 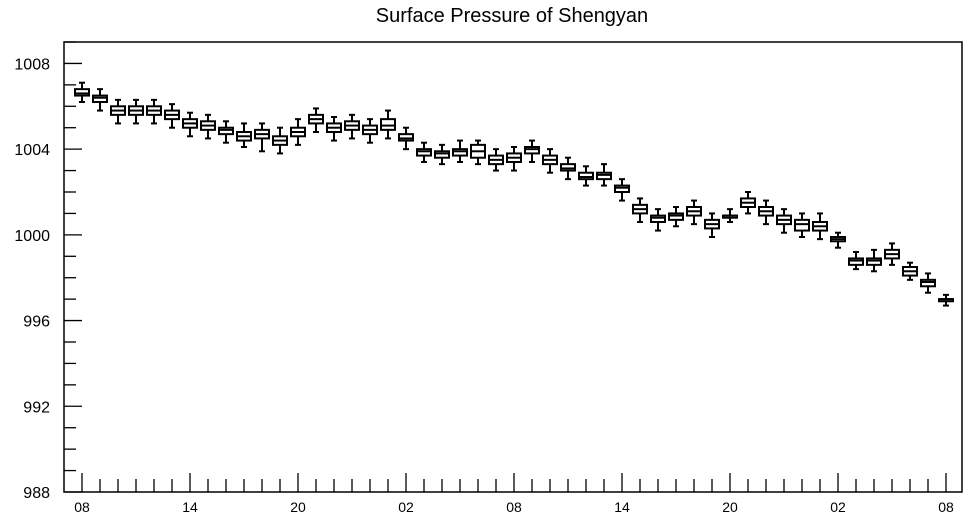 I want to click on y-tick-label: 996, so click(x=36, y=322).